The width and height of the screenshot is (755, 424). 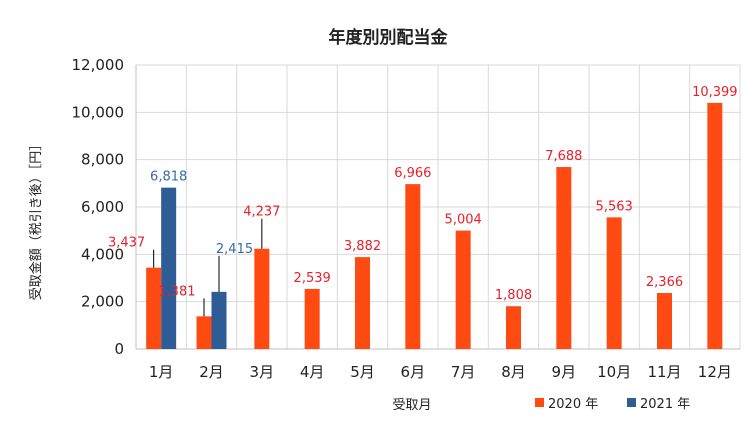 What do you see at coordinates (413, 372) in the screenshot?
I see `x-tick-label: 6月` at bounding box center [413, 372].